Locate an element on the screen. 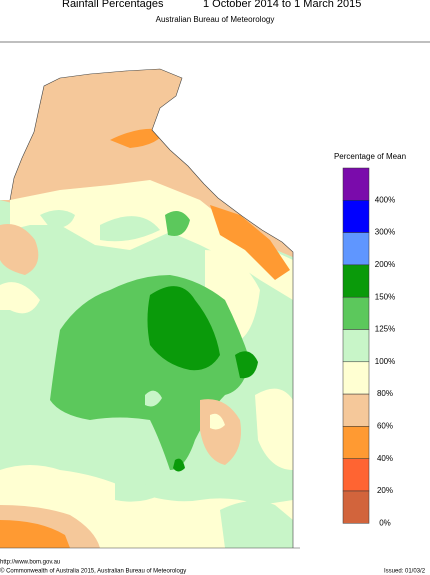 The image size is (430, 575). legend-label: 100% is located at coordinates (385, 361).